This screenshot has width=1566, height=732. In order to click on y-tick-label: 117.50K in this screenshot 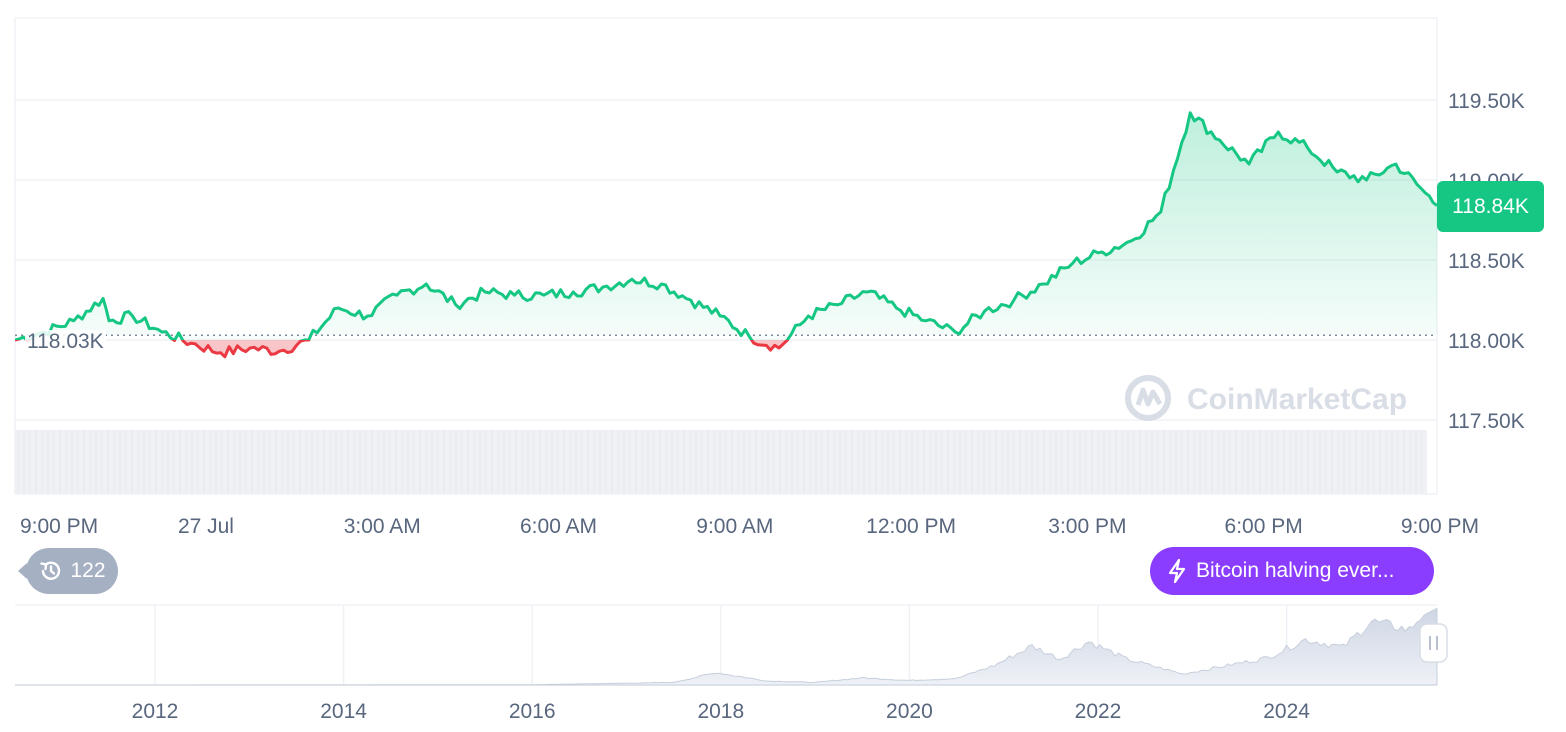, I will do `click(1486, 421)`.